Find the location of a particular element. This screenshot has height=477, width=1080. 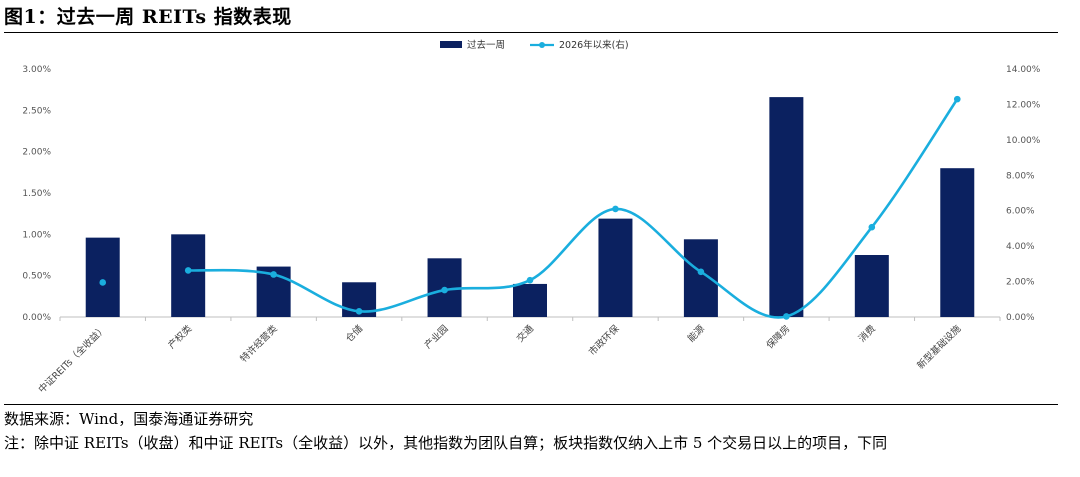

legend-line-marker is located at coordinates (542, 45).